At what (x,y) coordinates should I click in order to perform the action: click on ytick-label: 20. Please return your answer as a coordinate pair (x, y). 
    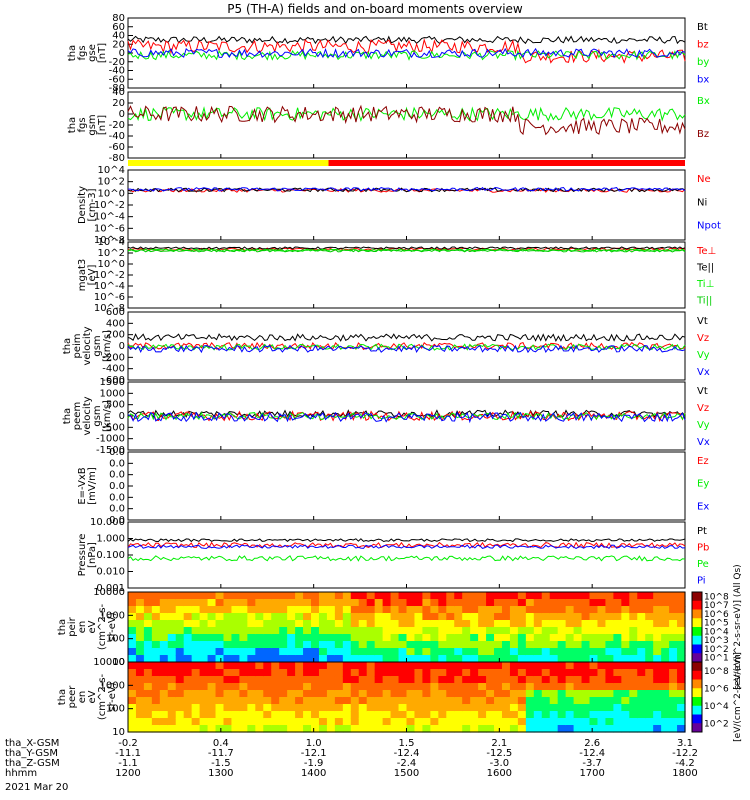
    Looking at the image, I should click on (118, 103).